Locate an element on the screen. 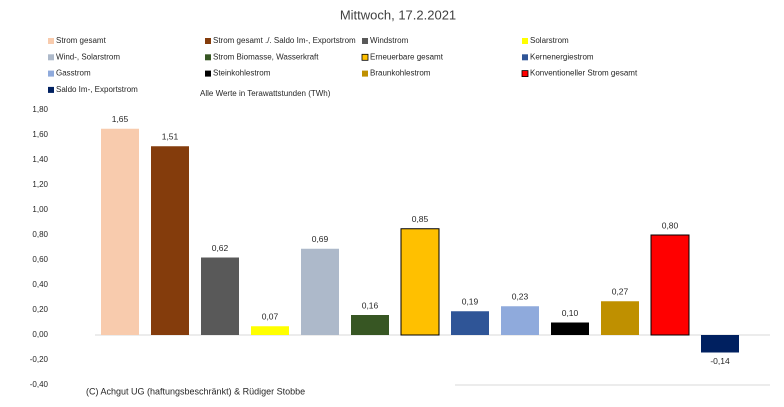  value-label: 0,80 is located at coordinates (670, 225).